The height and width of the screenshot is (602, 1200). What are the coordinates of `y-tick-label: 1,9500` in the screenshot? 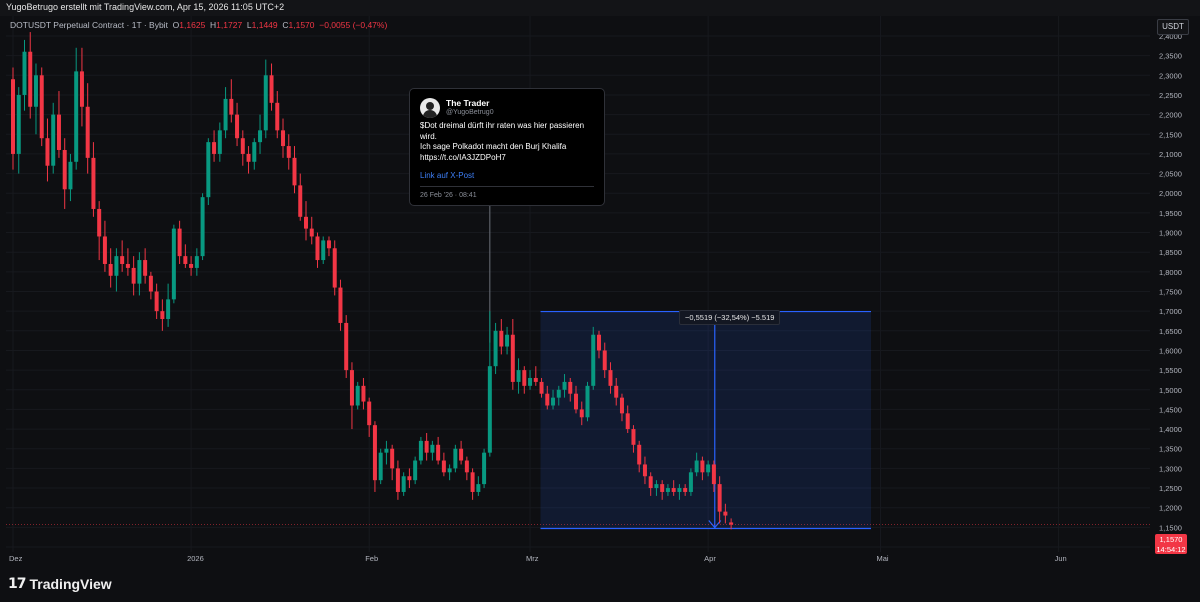 It's located at (1170, 213).